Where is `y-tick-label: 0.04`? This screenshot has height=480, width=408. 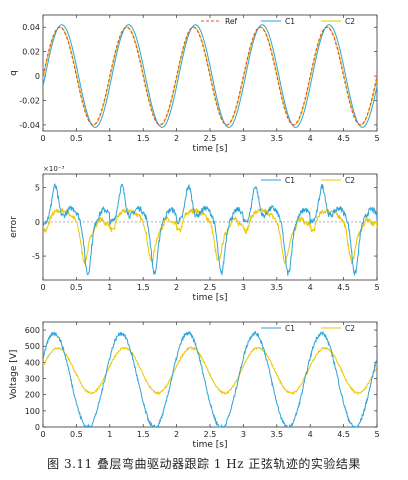 y-tick-label: 0.04 is located at coordinates (31, 27).